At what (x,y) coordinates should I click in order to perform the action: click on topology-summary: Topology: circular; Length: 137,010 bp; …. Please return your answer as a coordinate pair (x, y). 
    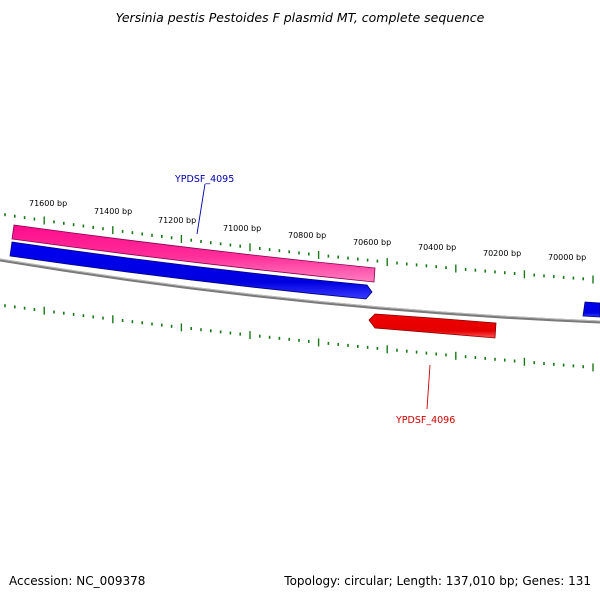
    Looking at the image, I should click on (437, 581).